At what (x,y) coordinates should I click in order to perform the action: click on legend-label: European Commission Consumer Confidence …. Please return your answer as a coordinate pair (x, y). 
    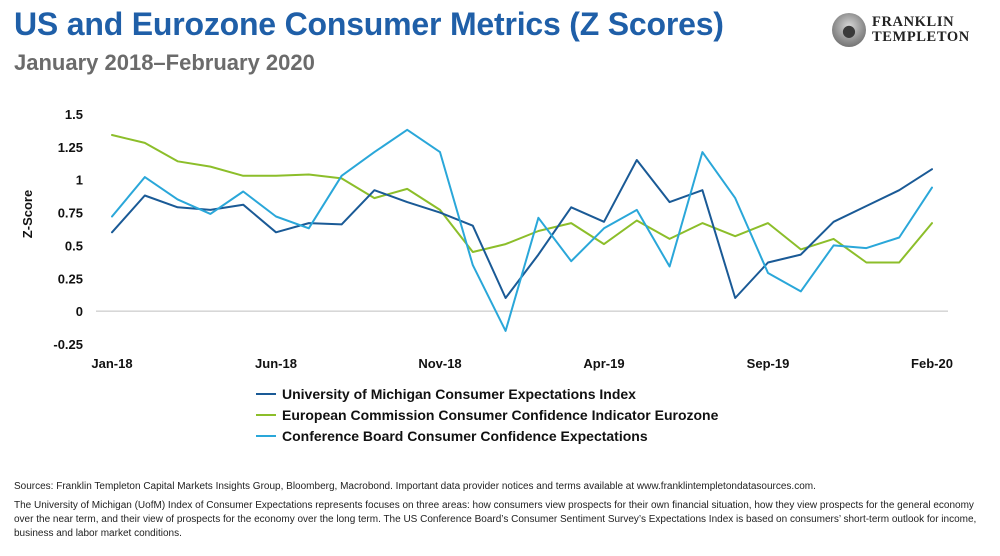
    Looking at the image, I should click on (500, 414).